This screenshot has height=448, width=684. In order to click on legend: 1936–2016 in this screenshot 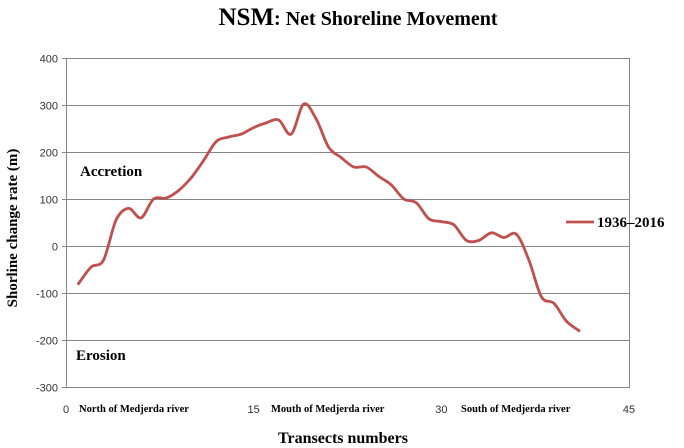, I will do `click(615, 223)`.